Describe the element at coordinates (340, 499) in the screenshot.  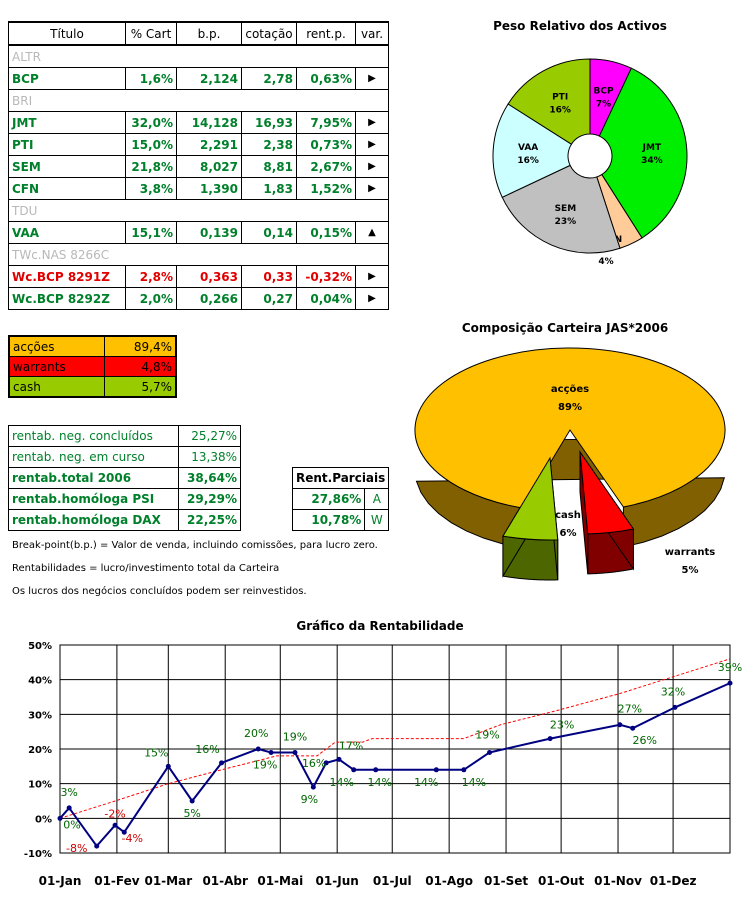
I see `parciais-row: 27,86% A` at that location.